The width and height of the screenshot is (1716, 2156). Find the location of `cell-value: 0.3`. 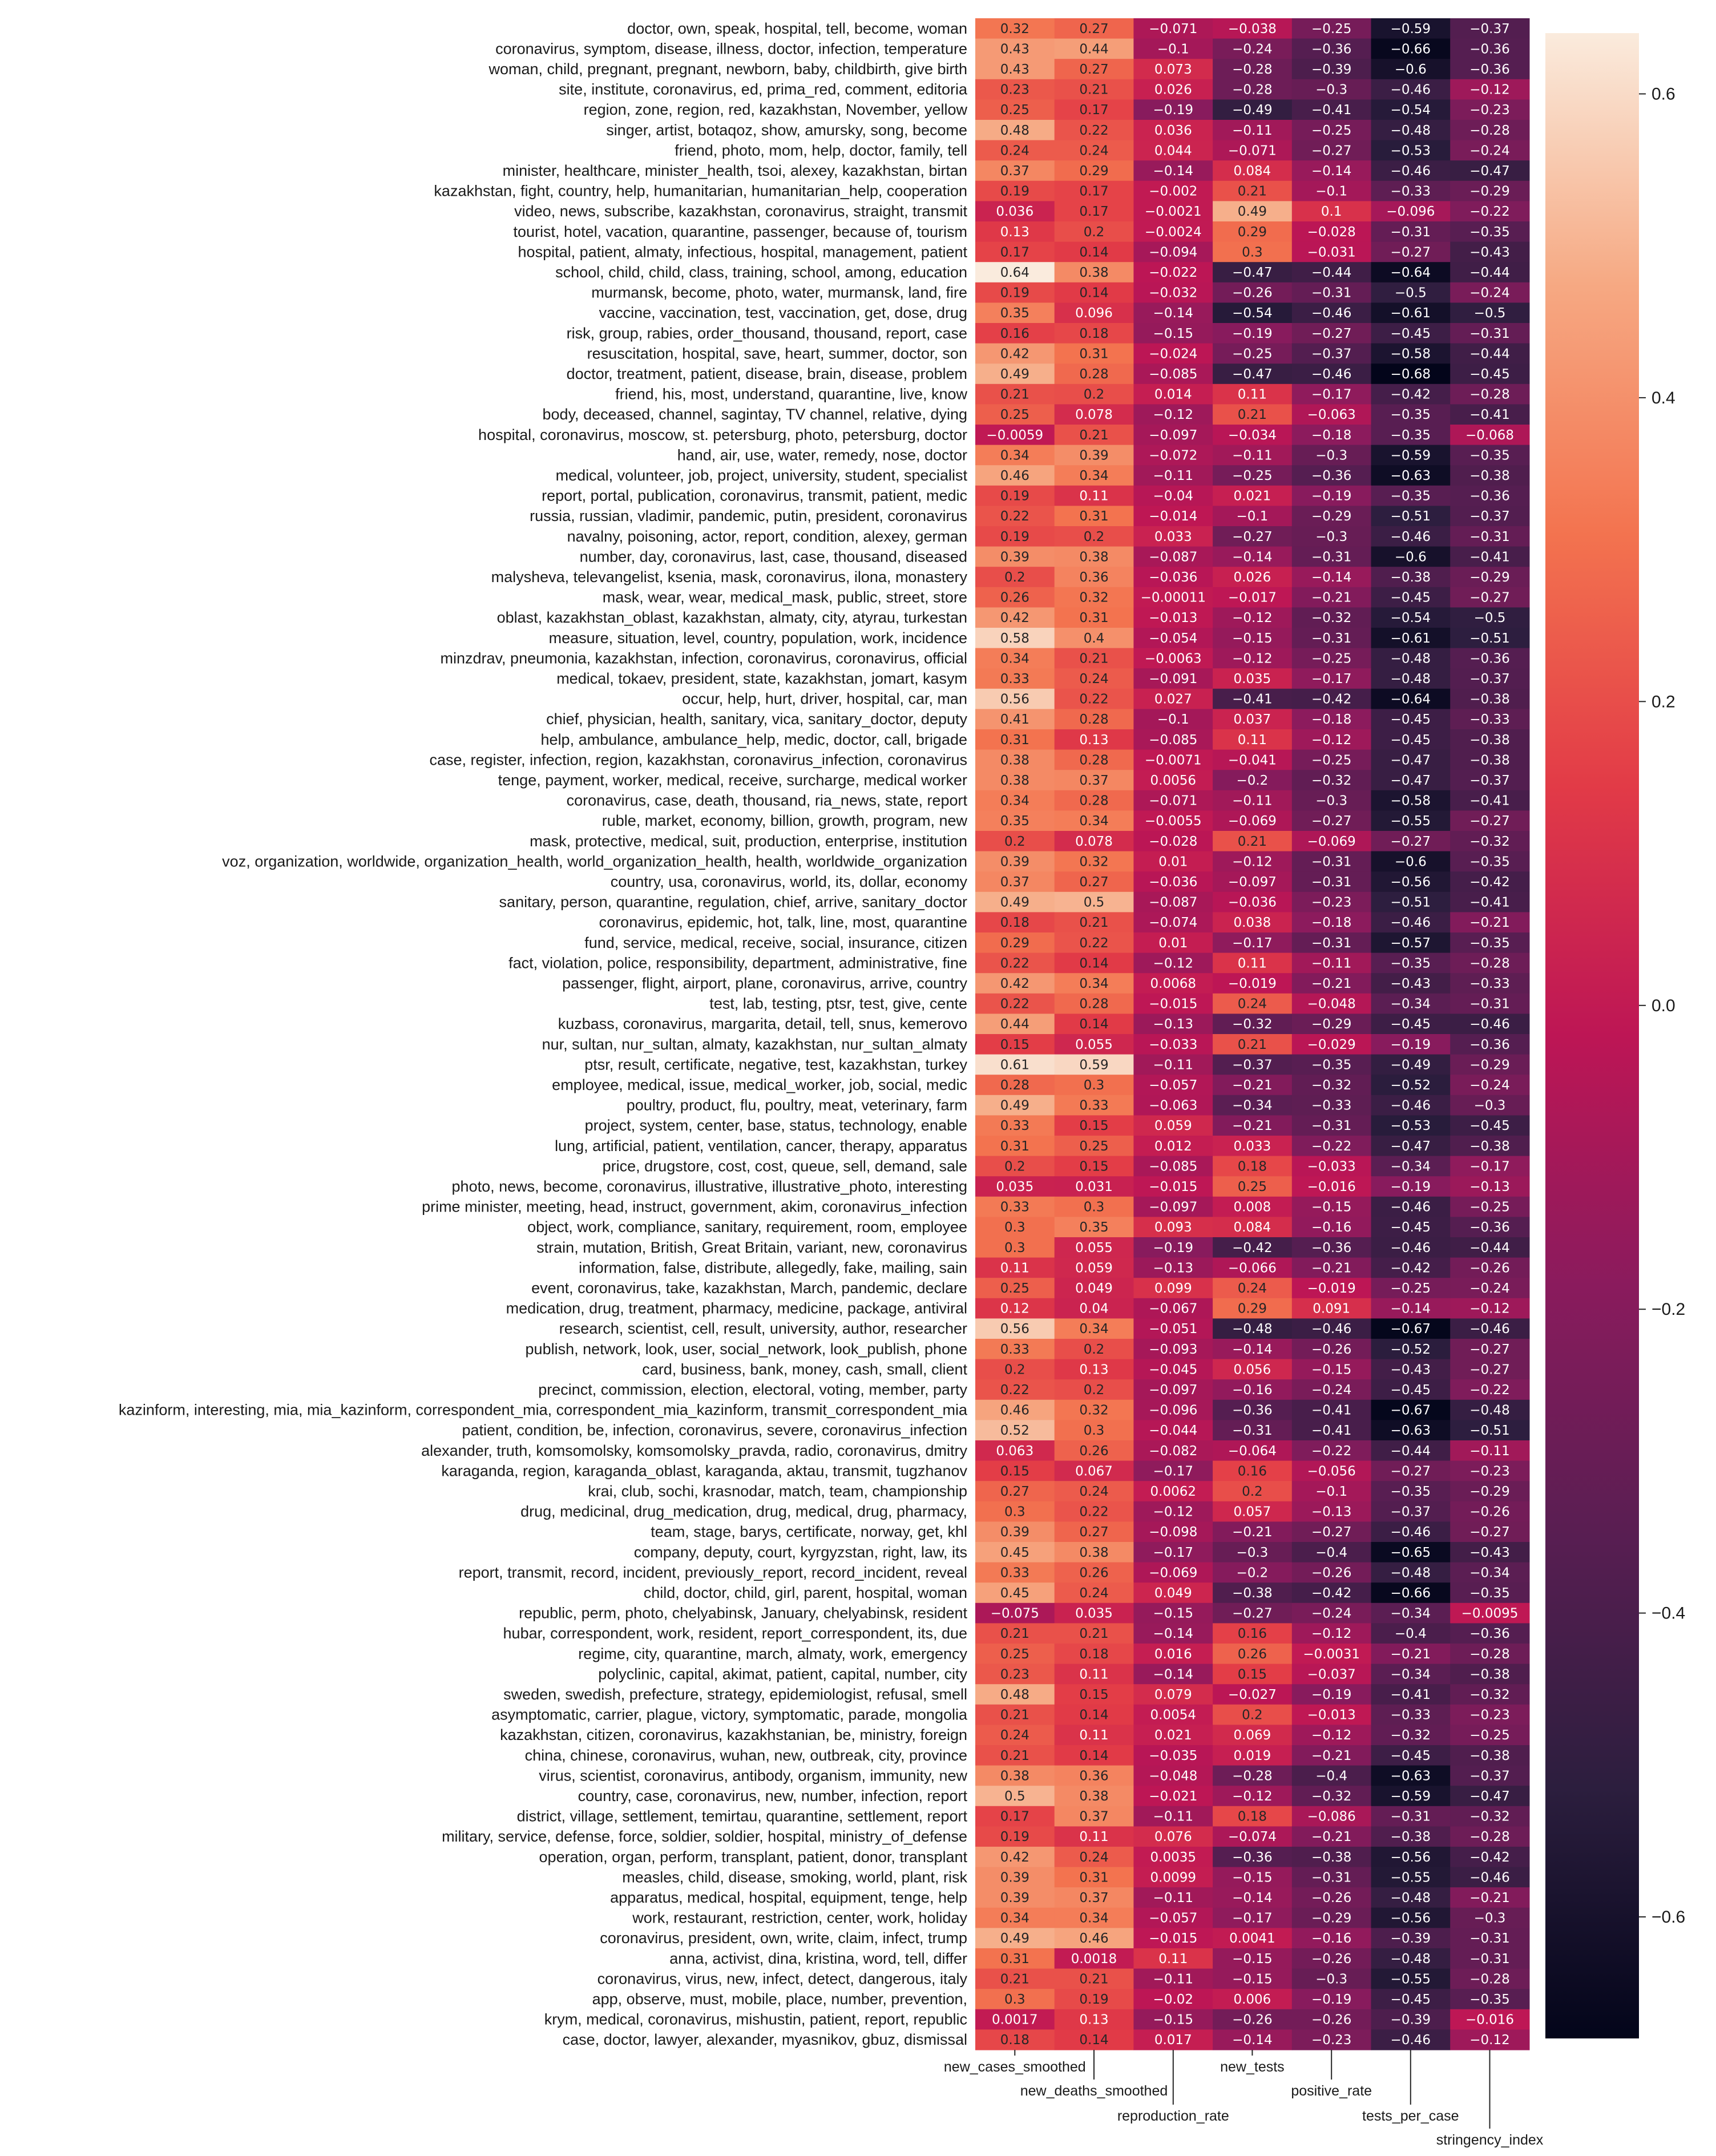

cell-value: 0.3 is located at coordinates (1014, 1227).